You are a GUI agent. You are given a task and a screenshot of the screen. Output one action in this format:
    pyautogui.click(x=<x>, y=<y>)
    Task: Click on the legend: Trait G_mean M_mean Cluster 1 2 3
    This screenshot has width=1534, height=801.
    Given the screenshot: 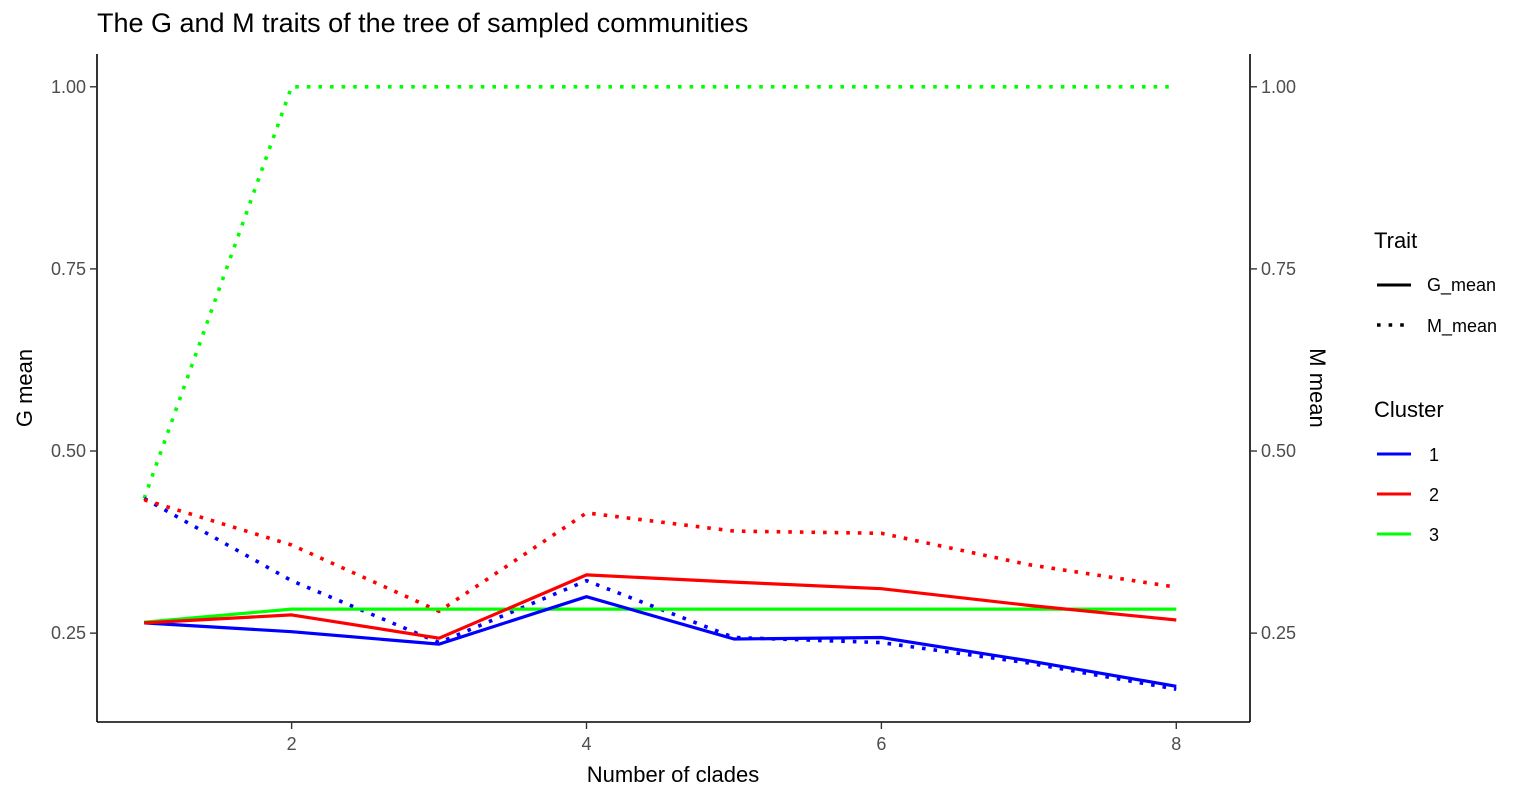 What is the action you would take?
    pyautogui.click(x=1435, y=386)
    